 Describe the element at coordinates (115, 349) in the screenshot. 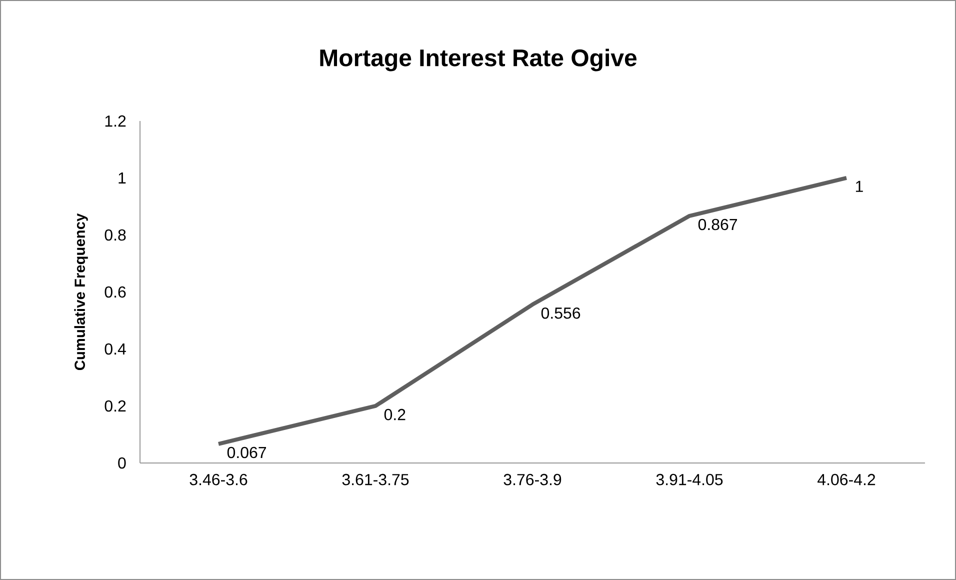

I see `y-tick-label: 0.4` at that location.